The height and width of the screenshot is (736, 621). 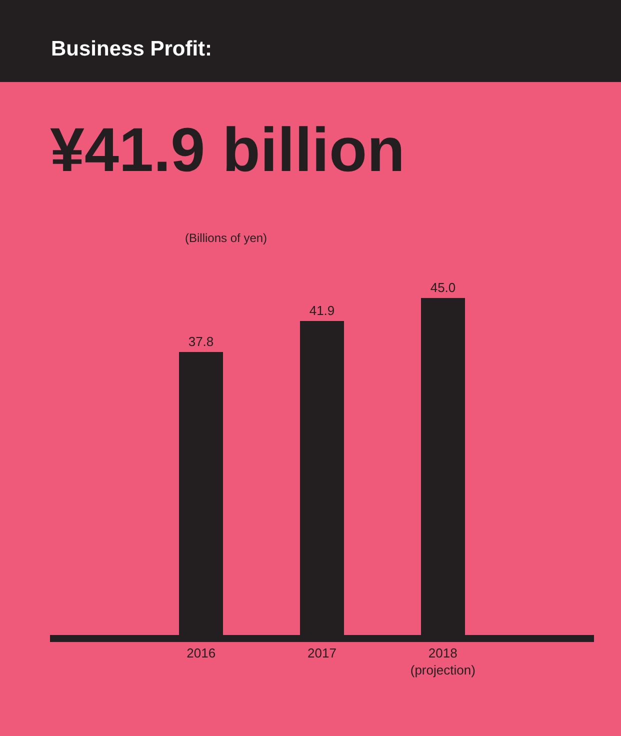 What do you see at coordinates (322, 653) in the screenshot?
I see `x-tick-label: 2017` at bounding box center [322, 653].